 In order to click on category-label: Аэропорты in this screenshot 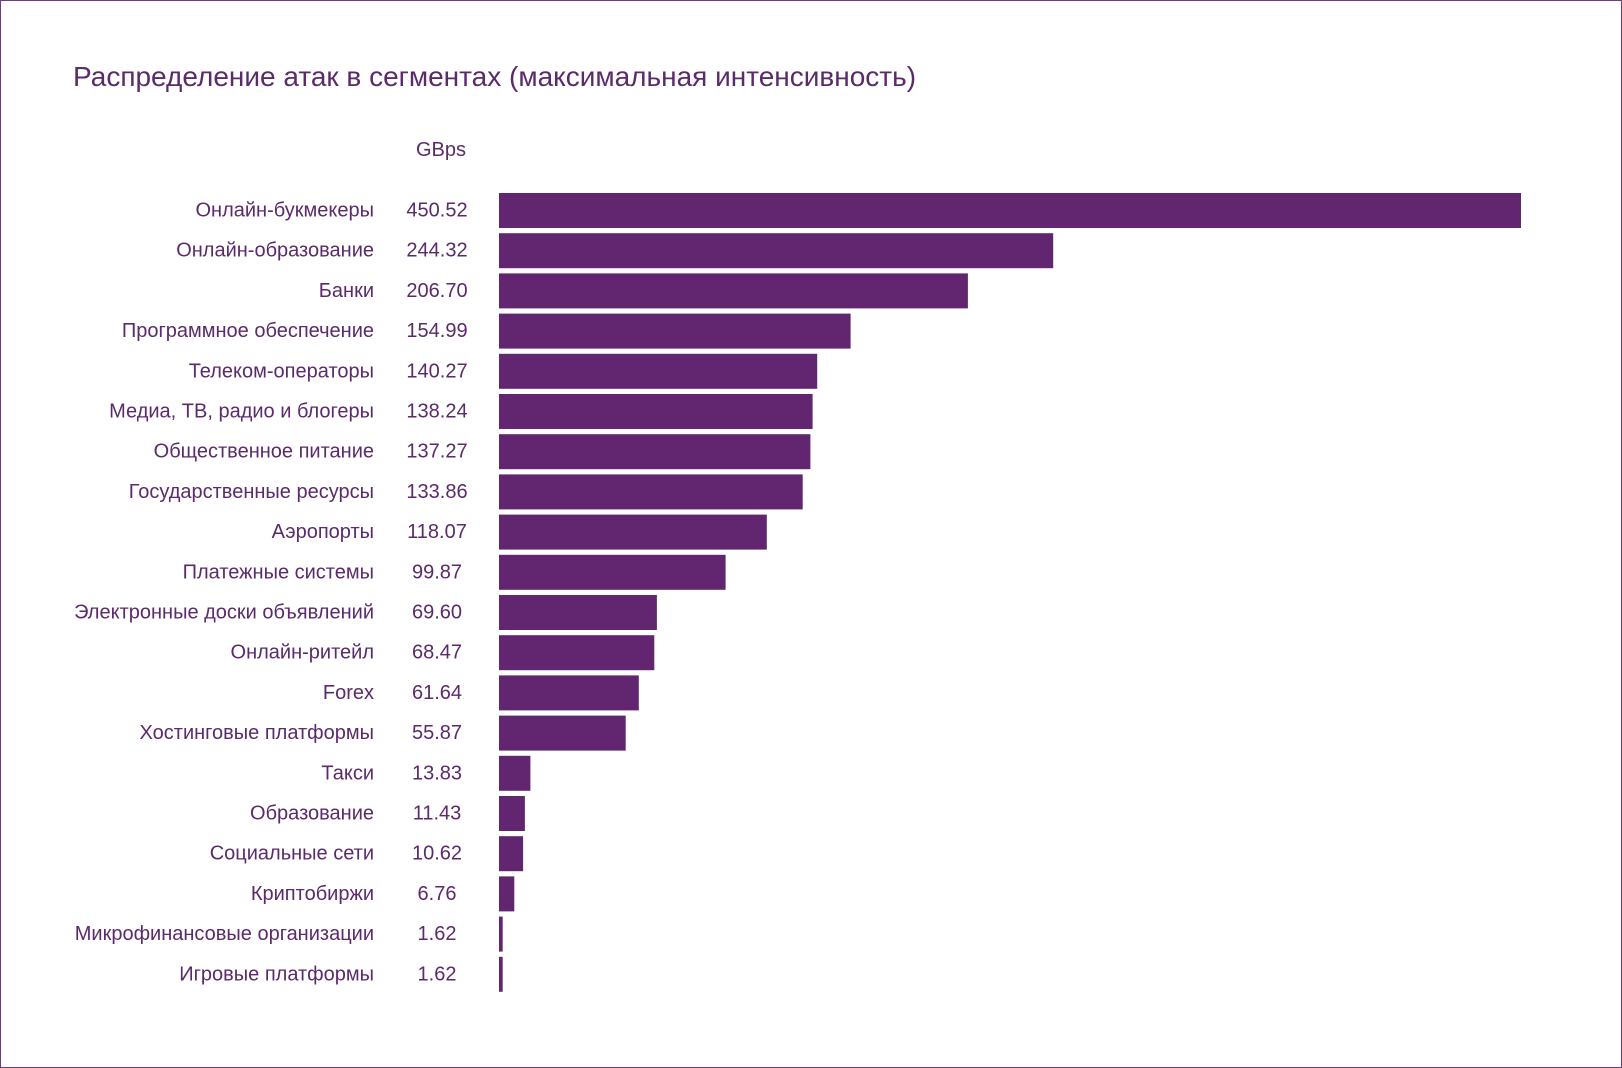, I will do `click(323, 532)`.